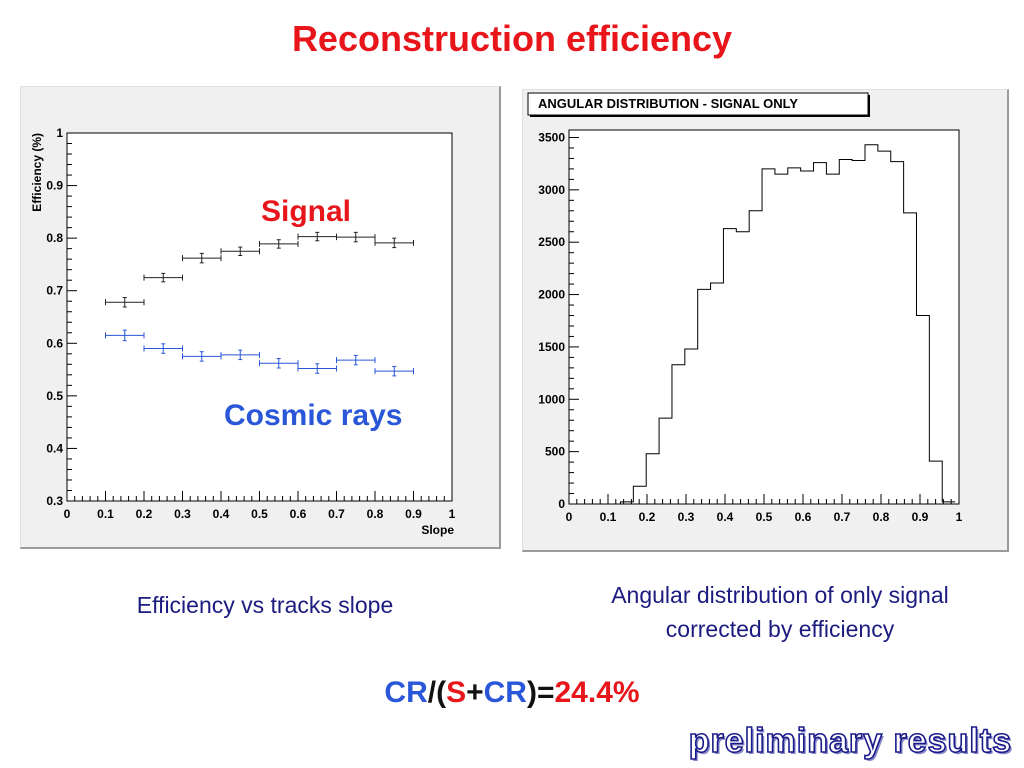 This screenshot has height=768, width=1024. What do you see at coordinates (306, 211) in the screenshot?
I see `signal-annotation: Signal` at bounding box center [306, 211].